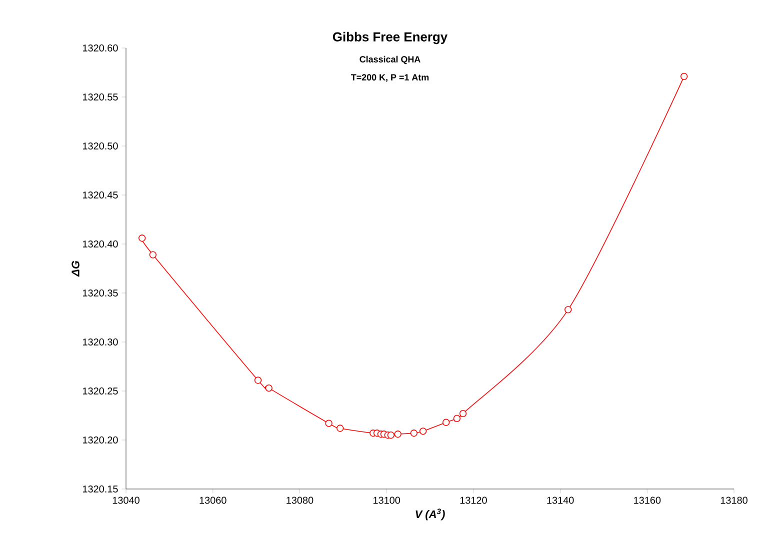 This screenshot has height=553, width=762. I want to click on y-tick-label: 1320.55, so click(100, 97).